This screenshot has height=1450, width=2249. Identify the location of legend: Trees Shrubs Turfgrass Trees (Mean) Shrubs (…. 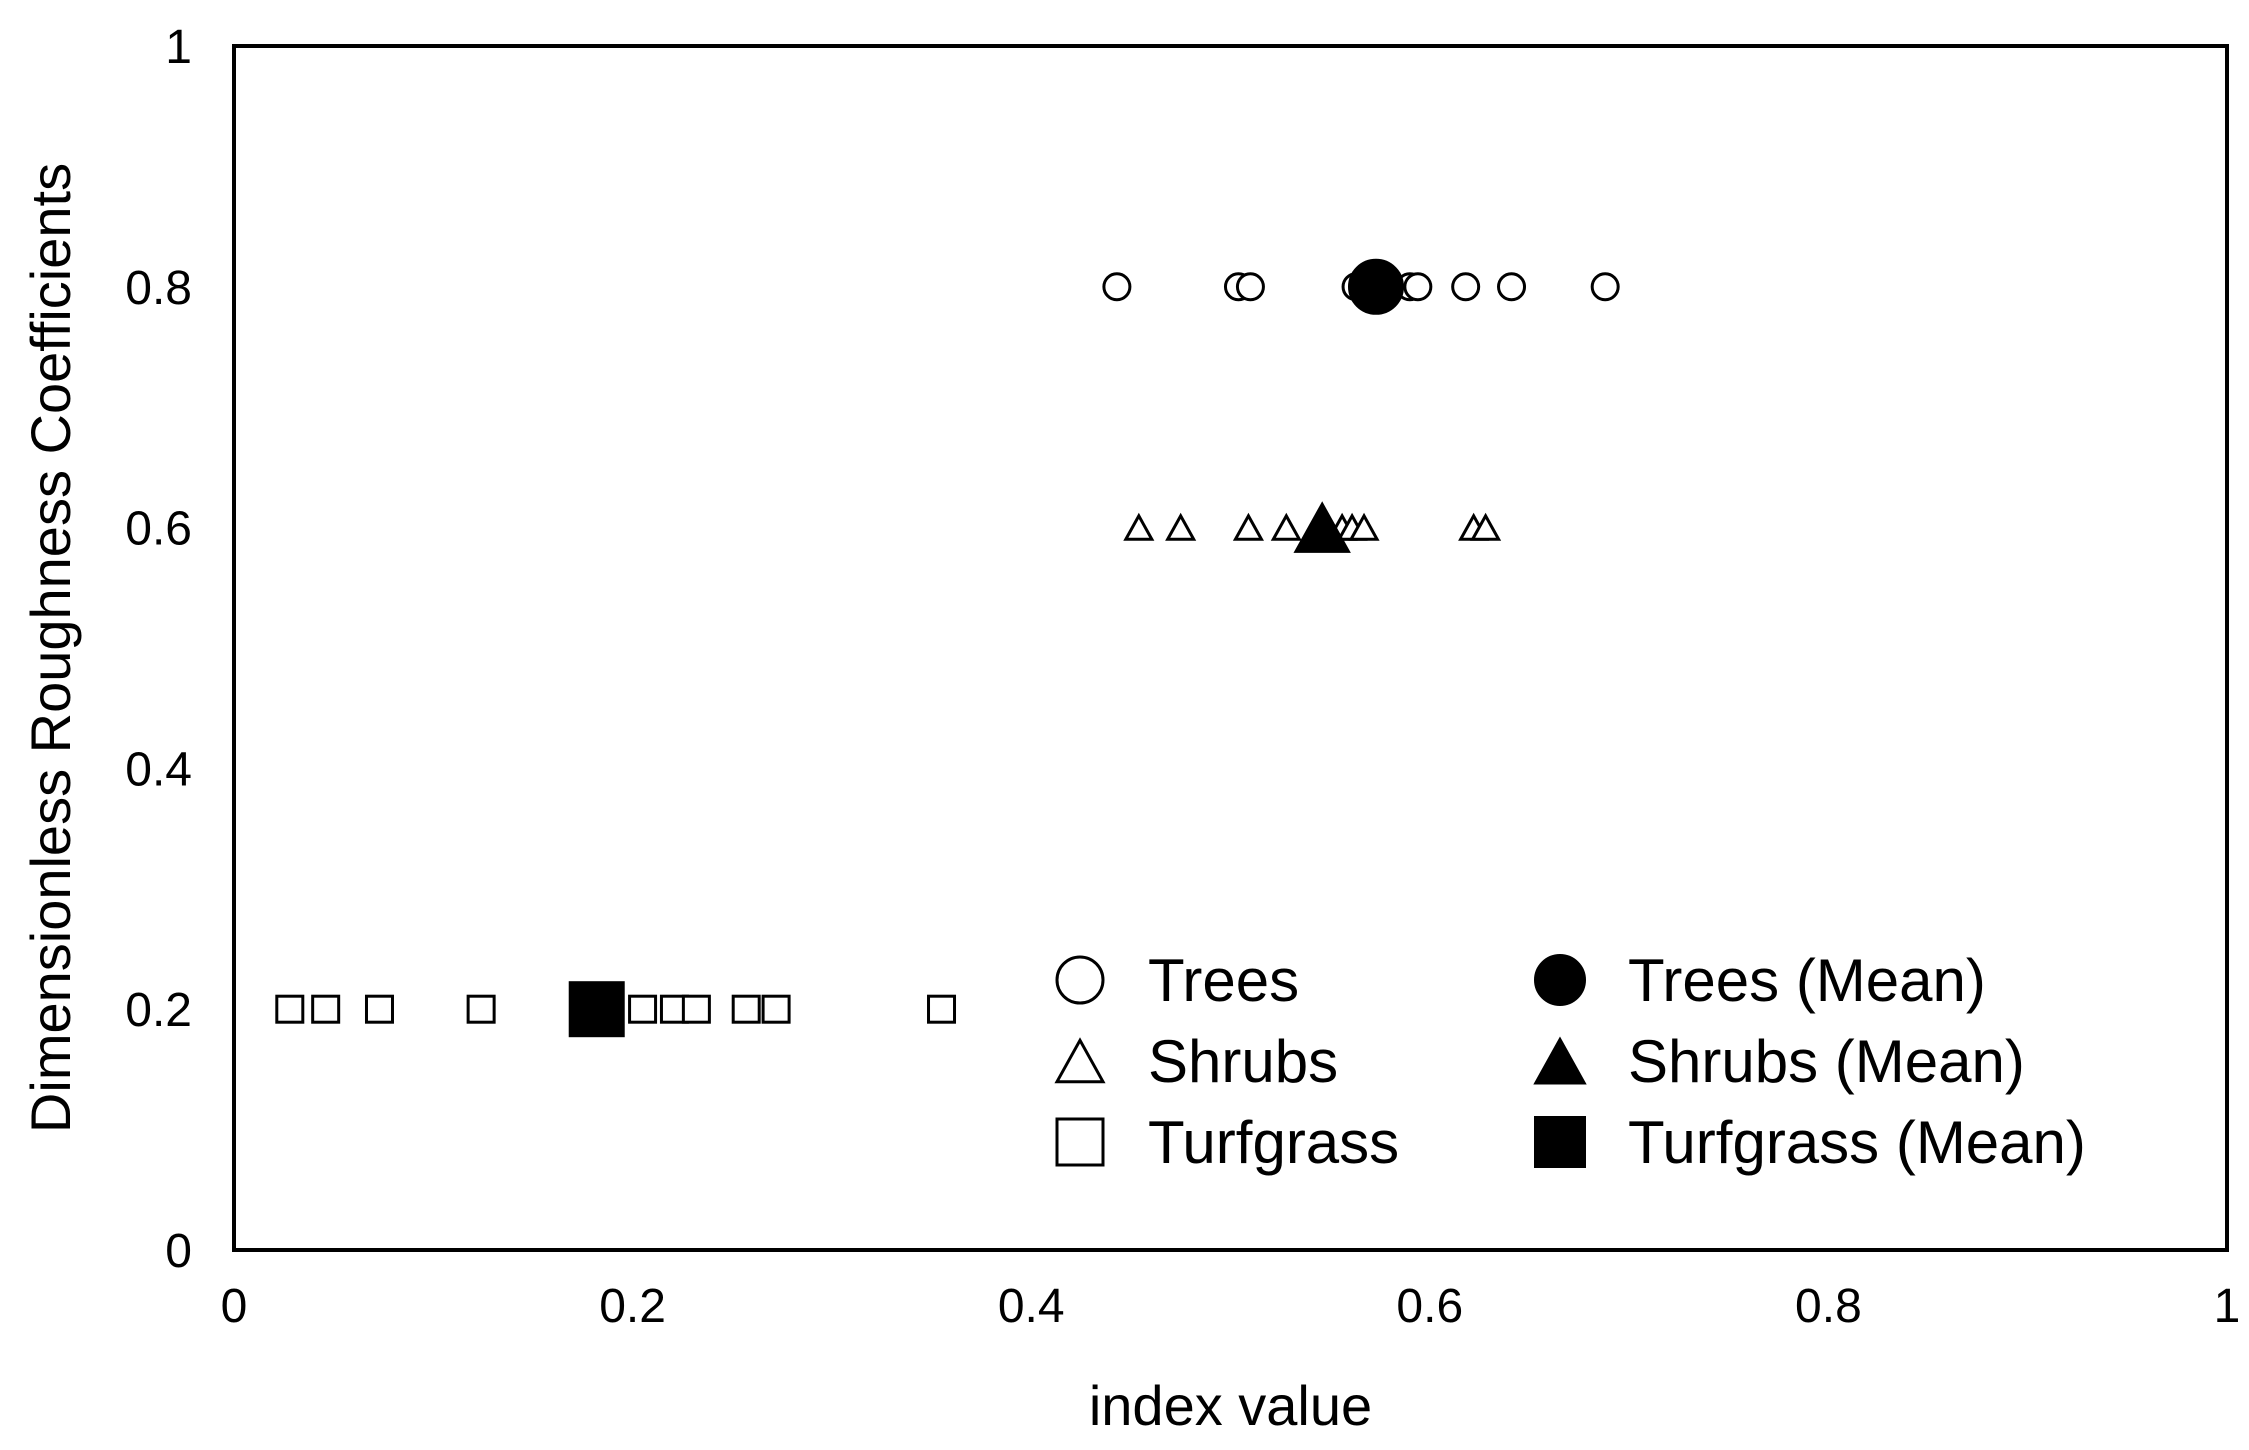
(1570, 1061).